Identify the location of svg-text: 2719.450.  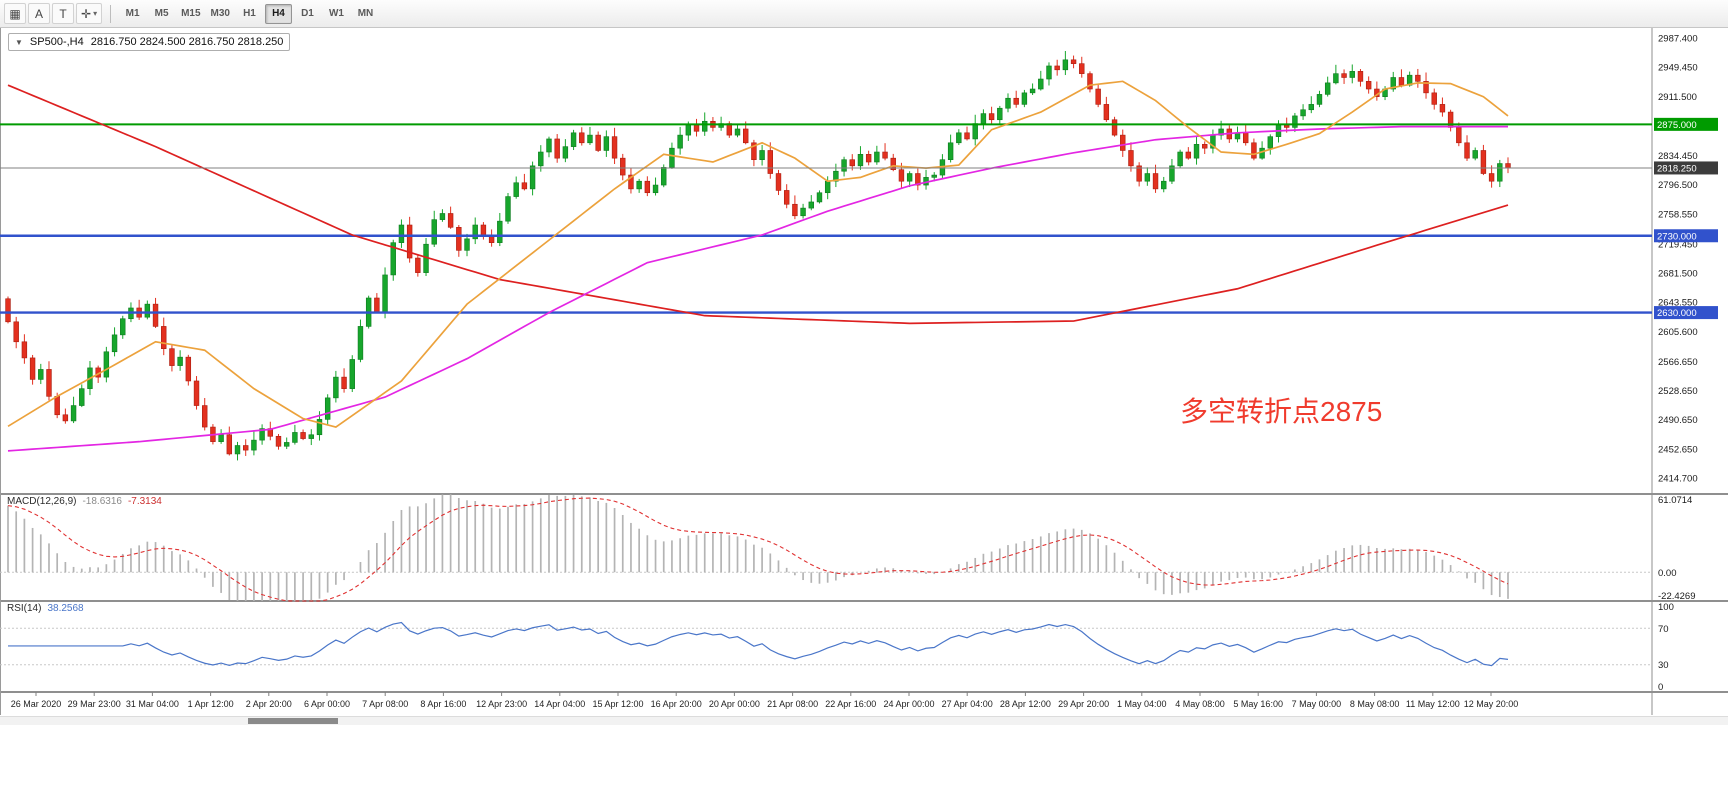
(1678, 244).